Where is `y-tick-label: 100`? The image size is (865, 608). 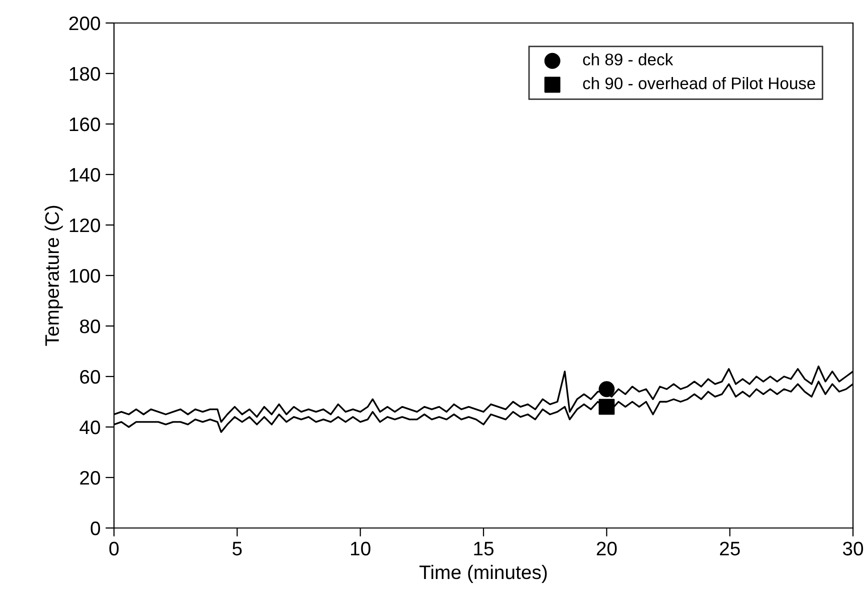
y-tick-label: 100 is located at coordinates (85, 275).